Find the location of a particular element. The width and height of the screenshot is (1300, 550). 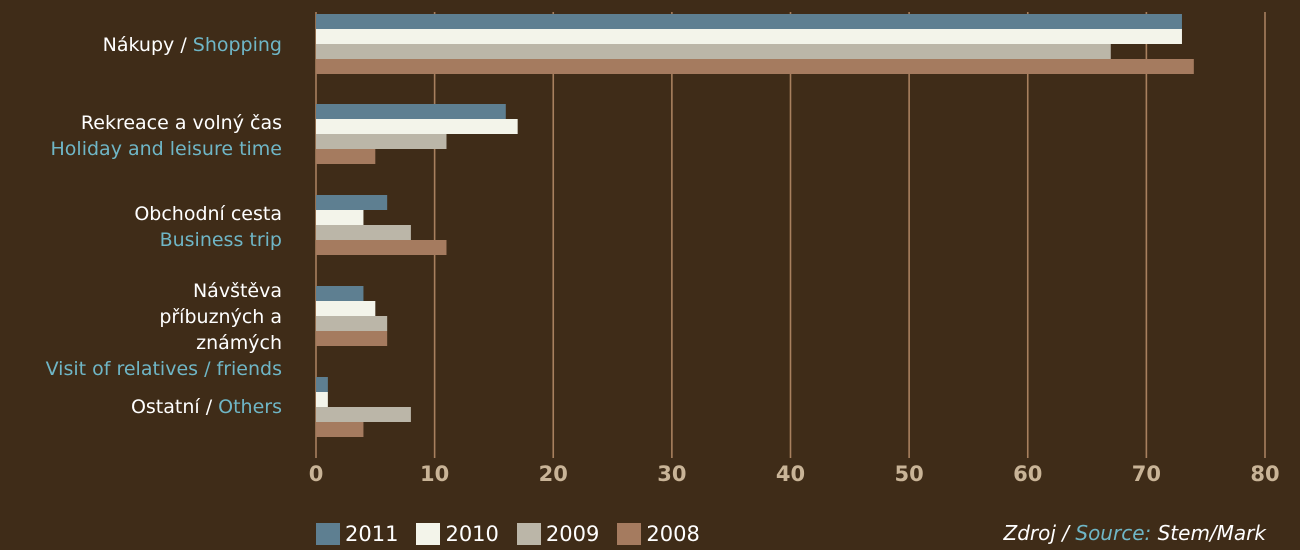

legend: 2011 2010 2009 2008 is located at coordinates (517, 534).